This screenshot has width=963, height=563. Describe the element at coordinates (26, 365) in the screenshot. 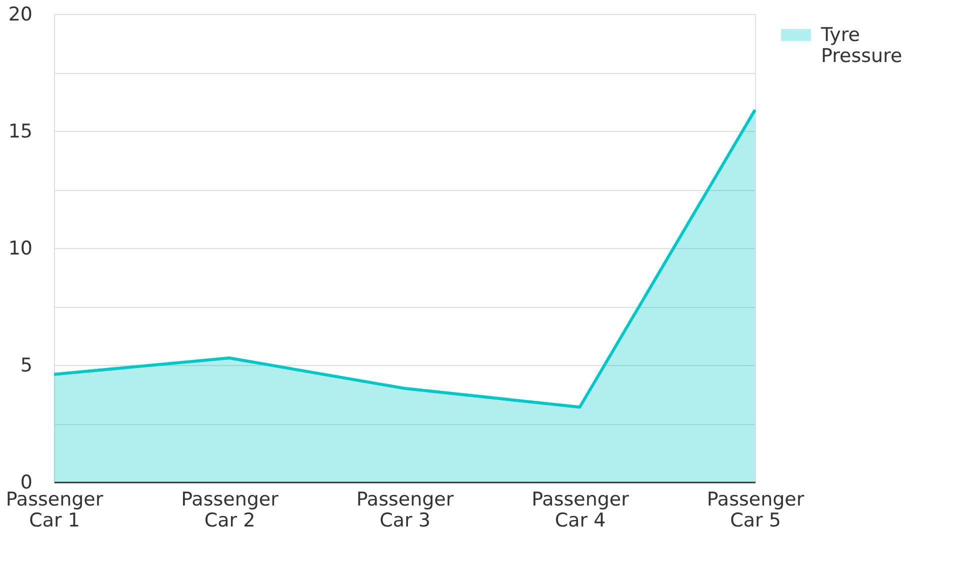

I see `y-tick-label: 5` at that location.